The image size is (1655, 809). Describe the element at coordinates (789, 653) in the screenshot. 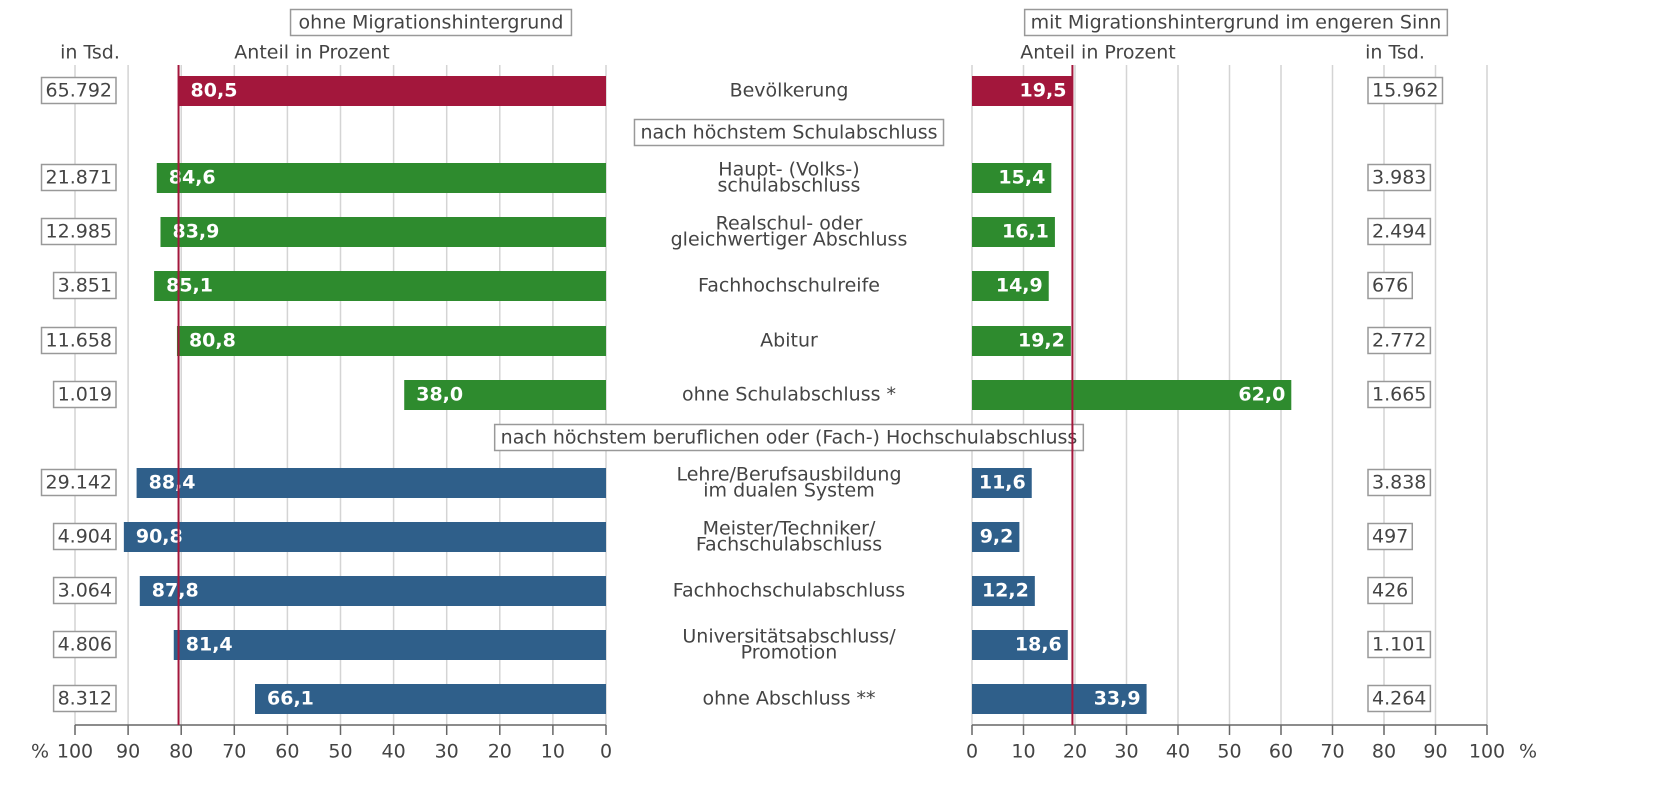

I see `category-label: Promotion` at that location.